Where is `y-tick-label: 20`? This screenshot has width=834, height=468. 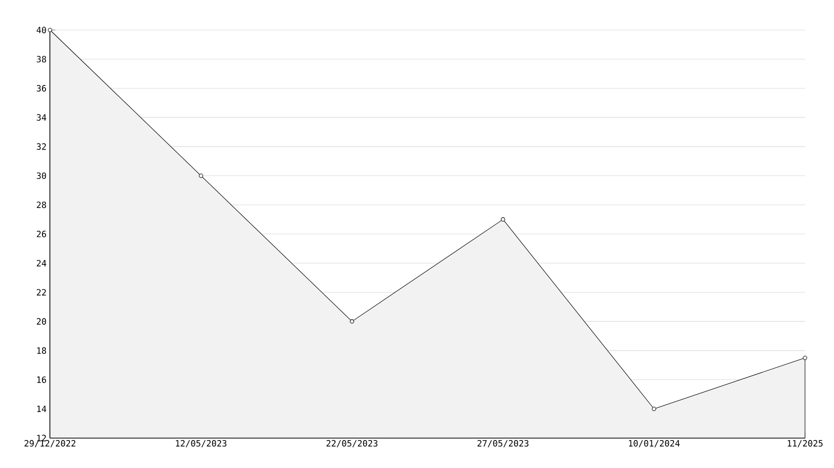 y-tick-label: 20 is located at coordinates (41, 321).